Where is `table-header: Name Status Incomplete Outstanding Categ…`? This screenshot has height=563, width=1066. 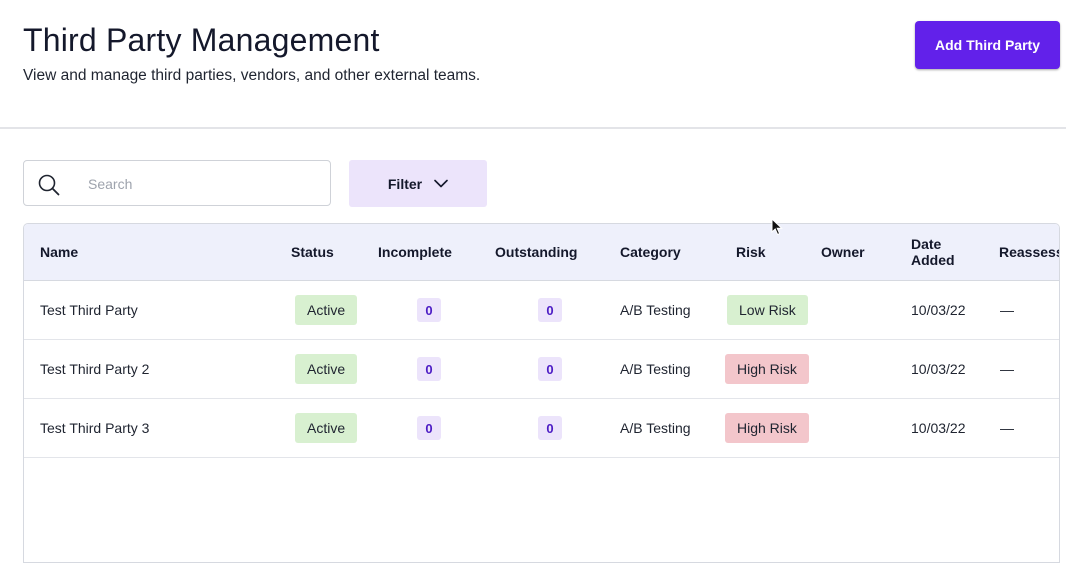 table-header: Name Status Incomplete Outstanding Categ… is located at coordinates (541, 252).